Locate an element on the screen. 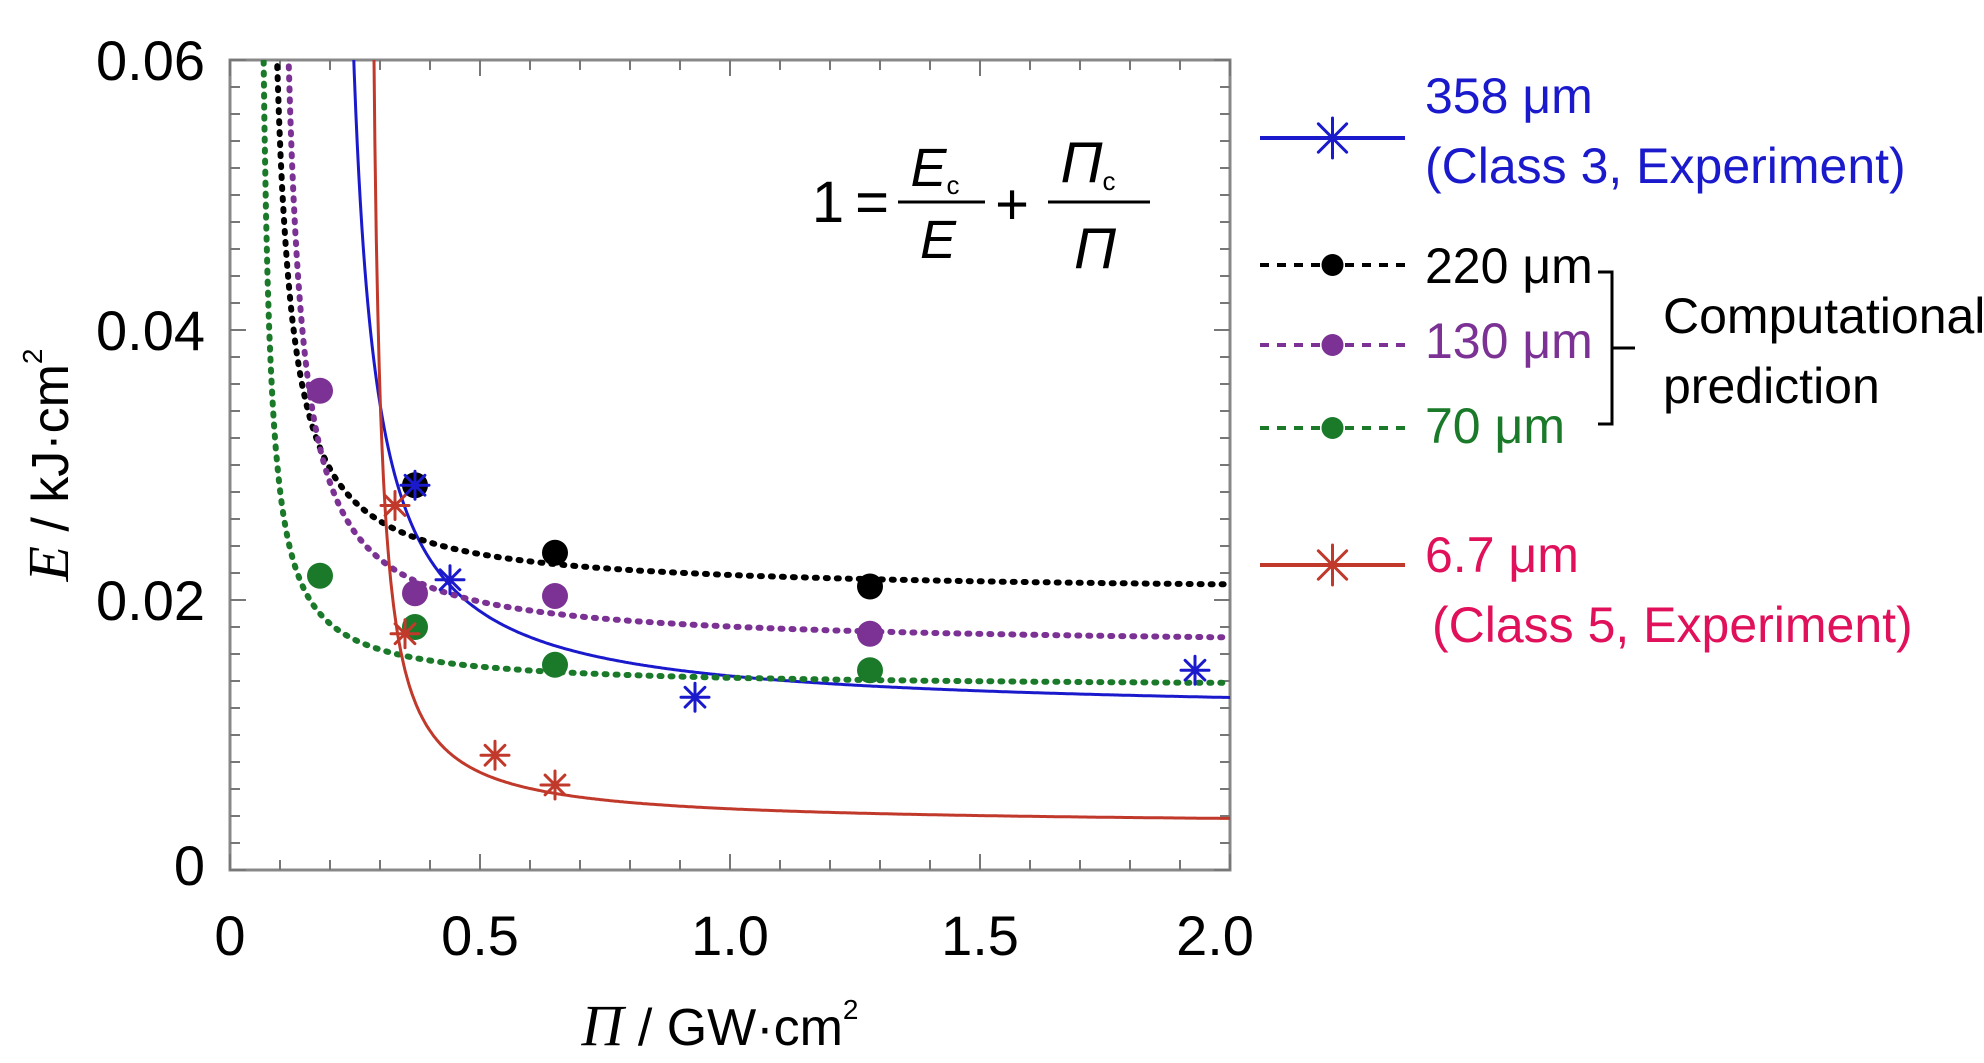  equation-term1-denominator: E is located at coordinates (938, 240).